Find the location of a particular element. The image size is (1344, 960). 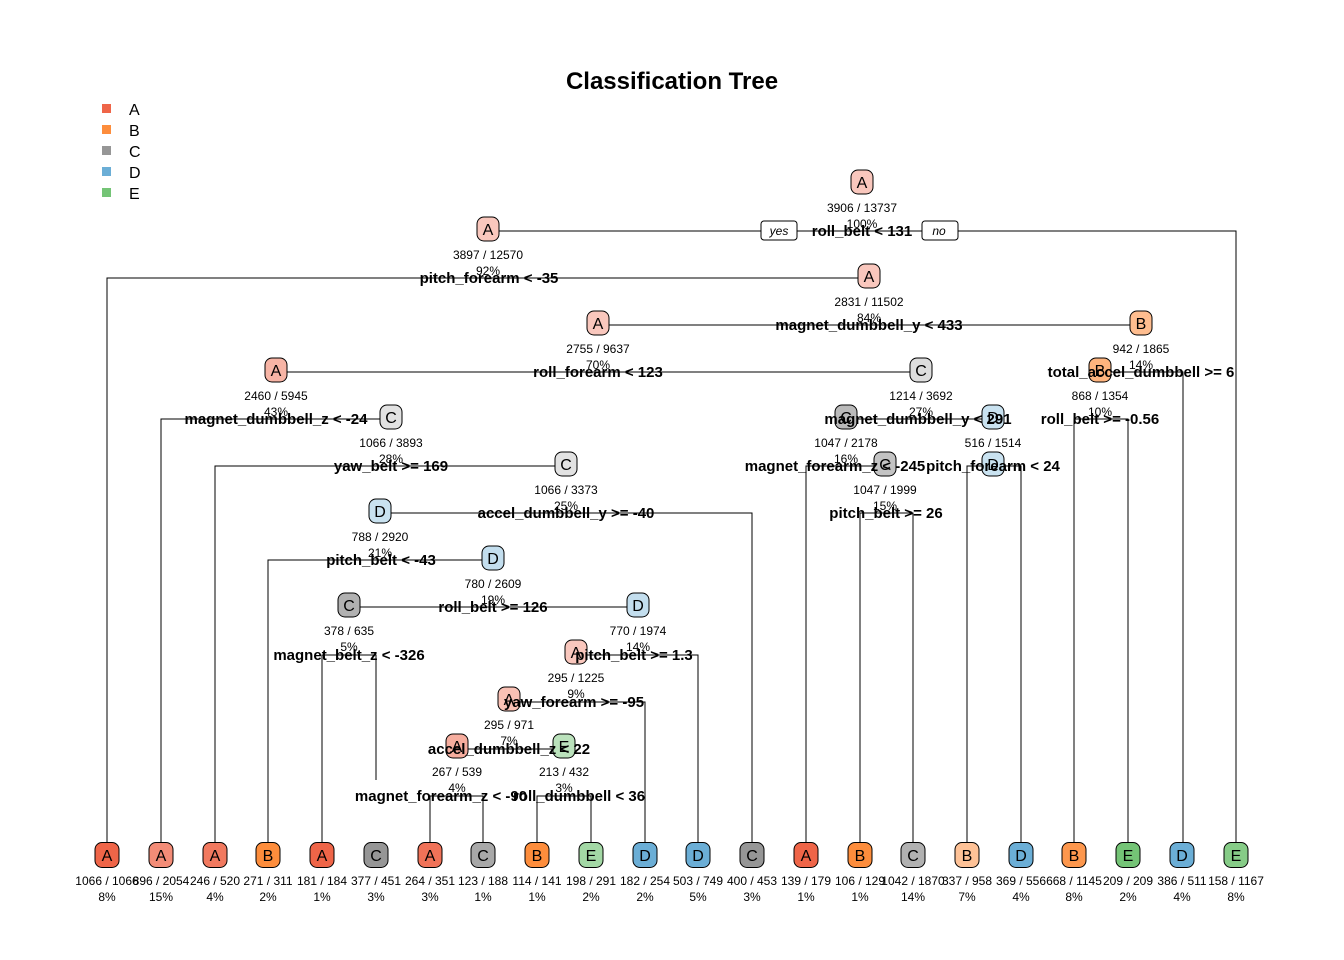

split-label-n2632: yaw_forearm >= -95 is located at coordinates (574, 702).